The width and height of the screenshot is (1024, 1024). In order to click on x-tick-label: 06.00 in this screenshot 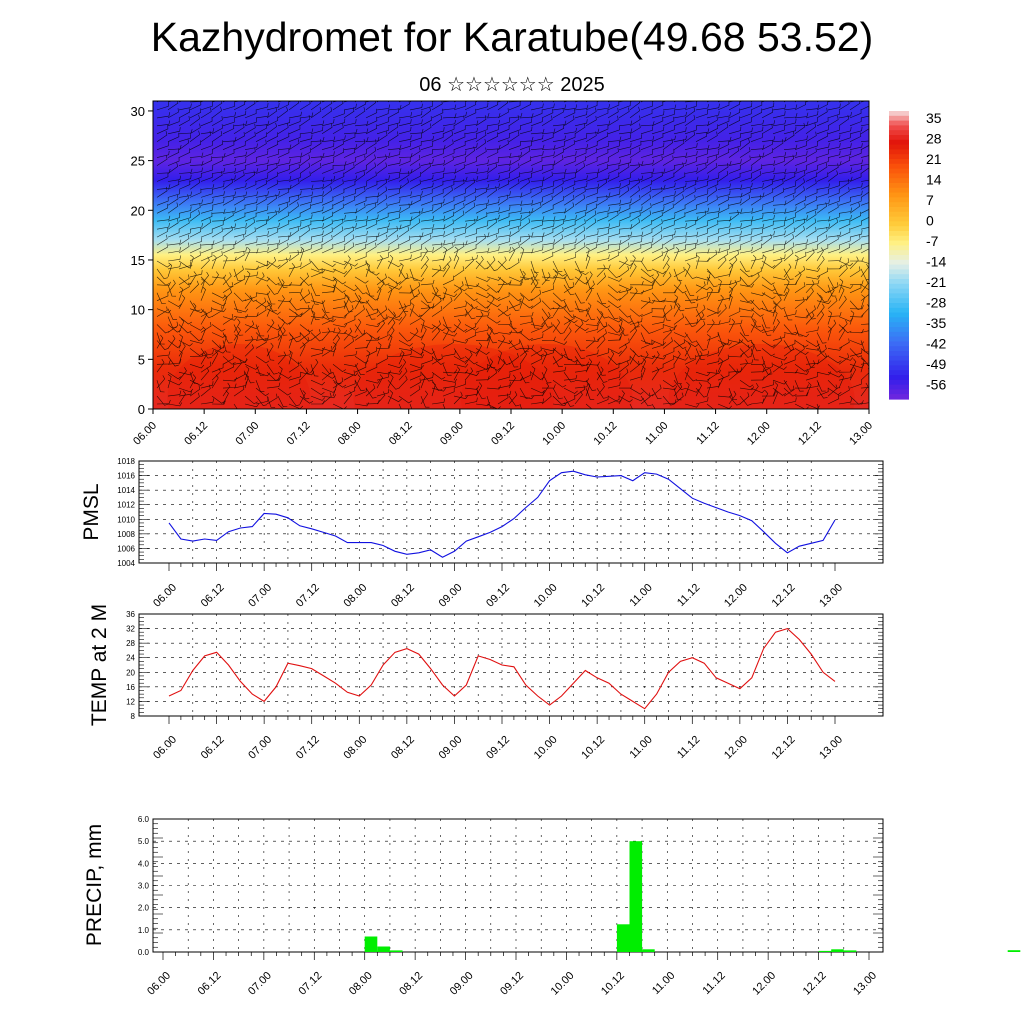, I will do `click(145, 434)`.